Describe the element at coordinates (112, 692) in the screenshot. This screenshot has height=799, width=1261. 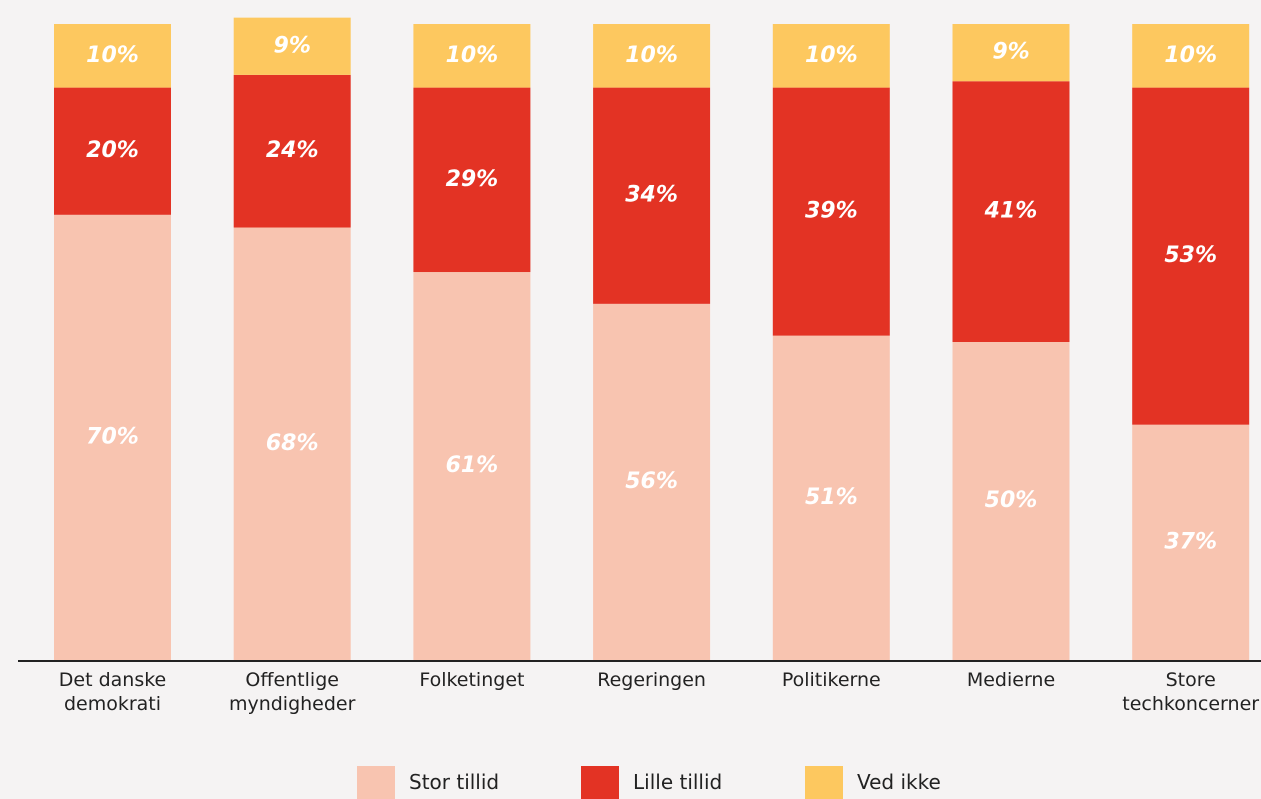
I see `x-tick-label: Det danske demokrati` at that location.